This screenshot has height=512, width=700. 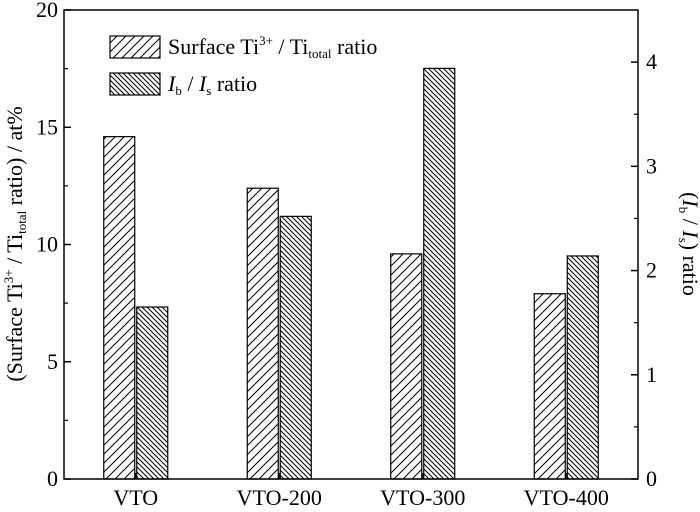 I want to click on y-right-tick-label: 3, so click(x=651, y=165).